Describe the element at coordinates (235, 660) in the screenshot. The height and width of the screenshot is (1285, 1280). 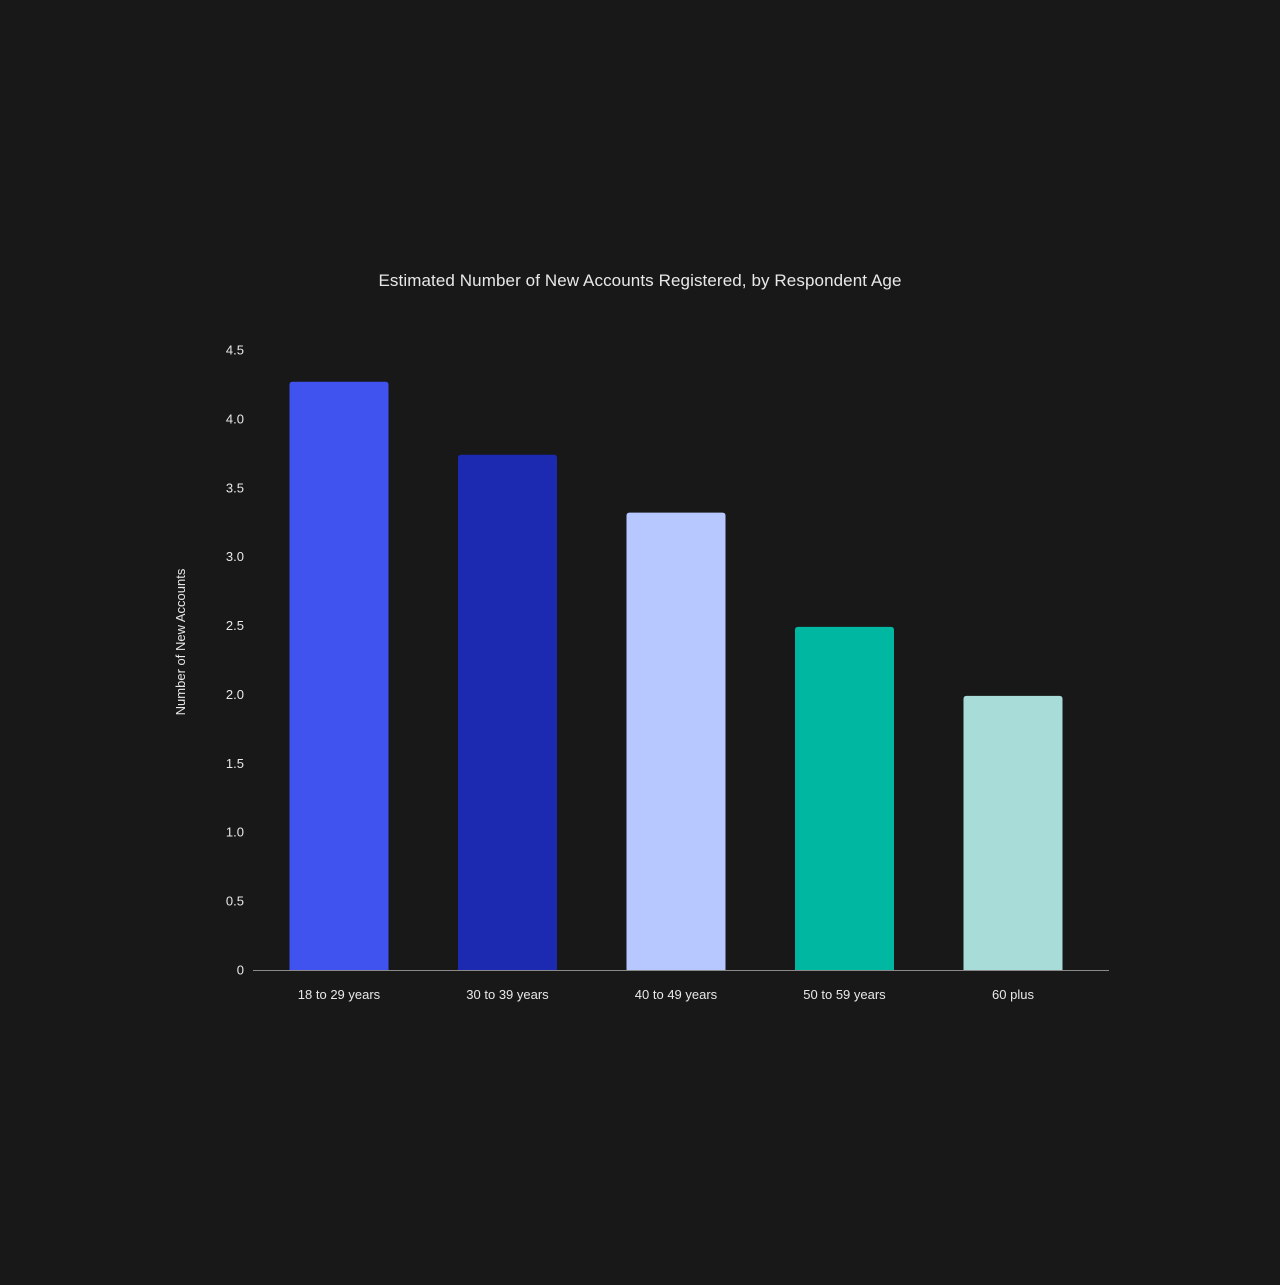
I see `y-axis-ticks: 0 0.5 1.0 1.5 2.0 2.5 3.0 3.5 4.0 4.5` at that location.